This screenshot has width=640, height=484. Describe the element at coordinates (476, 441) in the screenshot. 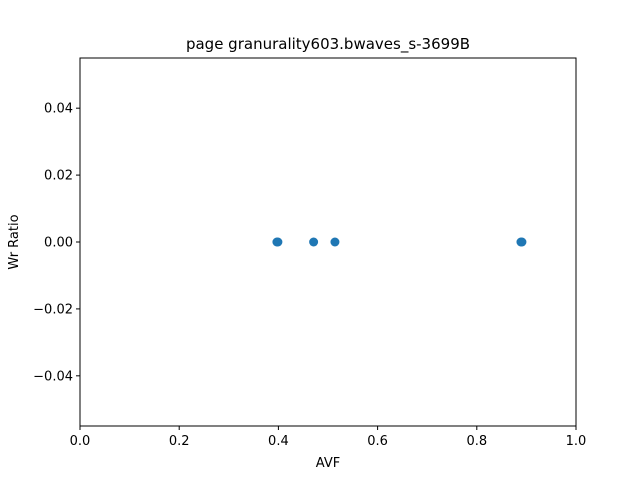

I see `x-tick-label: 0.8` at that location.